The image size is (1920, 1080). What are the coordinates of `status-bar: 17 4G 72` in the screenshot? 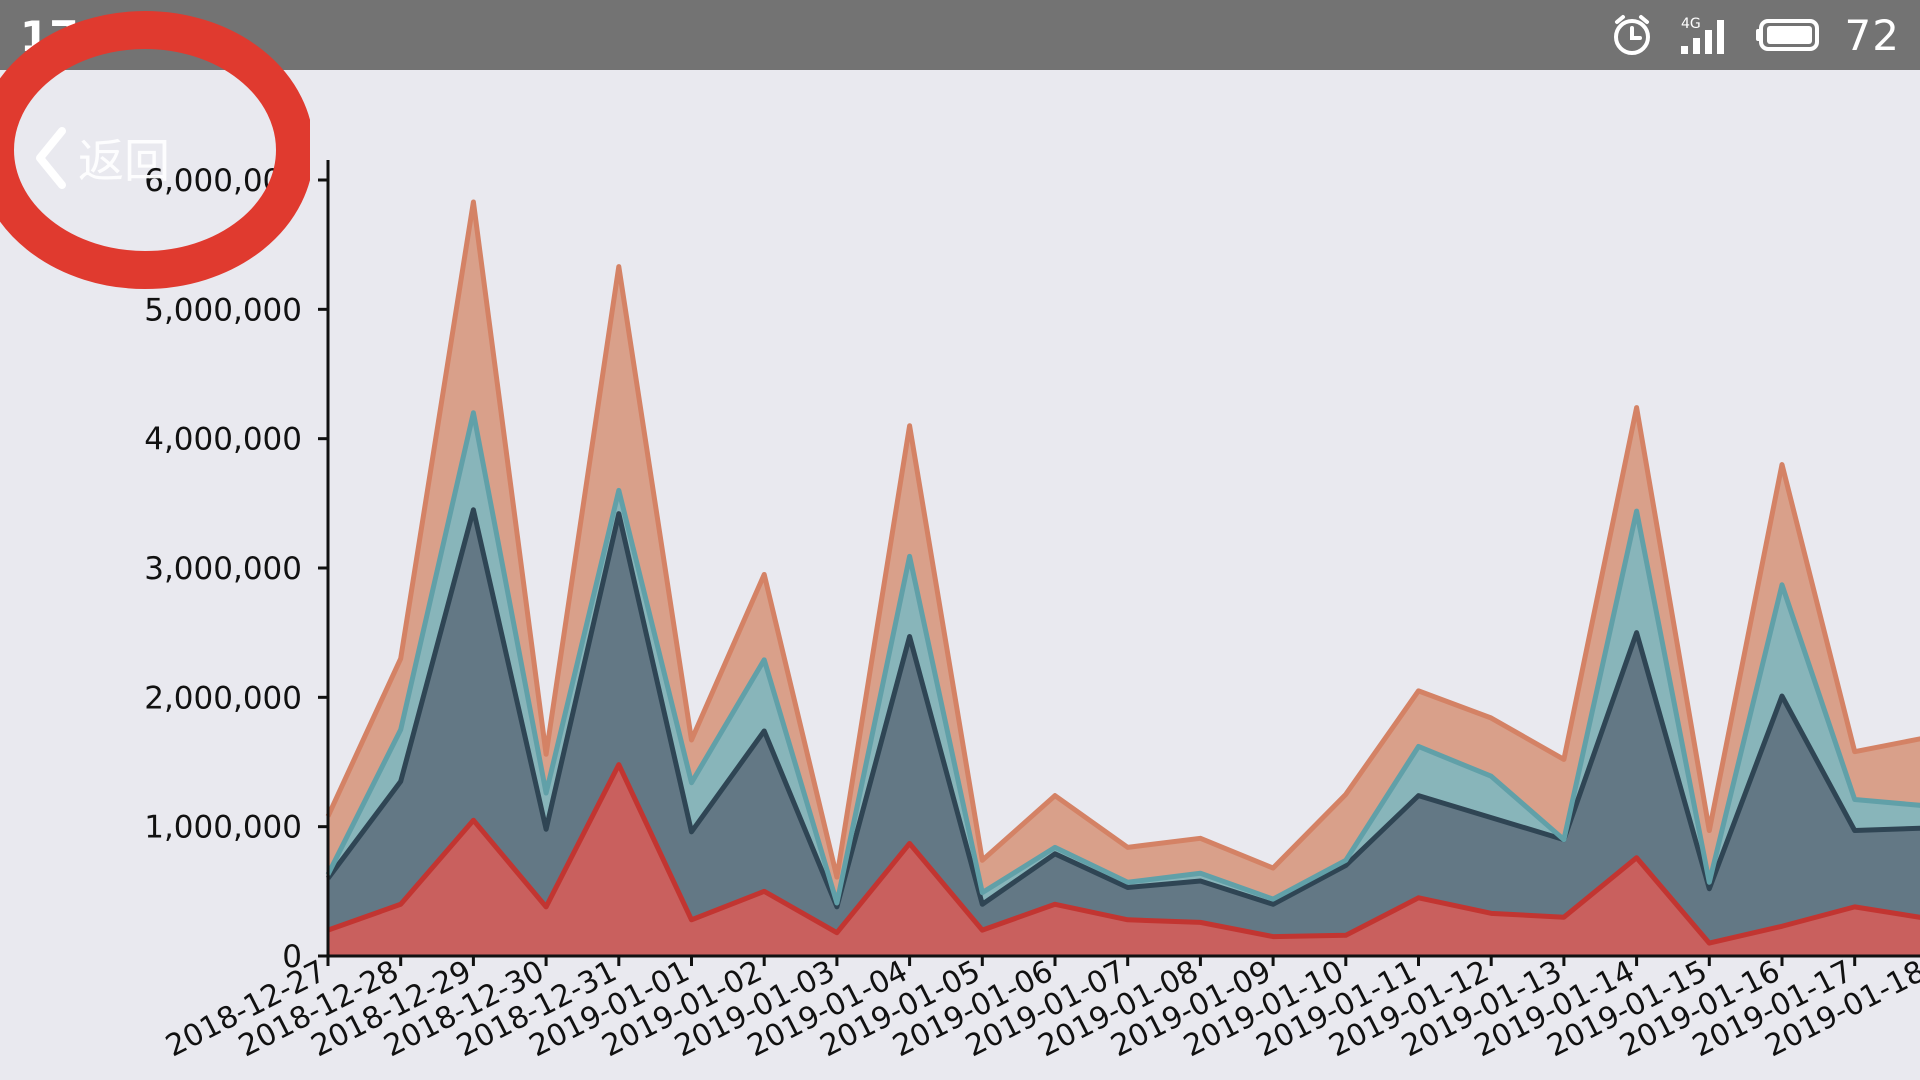 It's located at (960, 35).